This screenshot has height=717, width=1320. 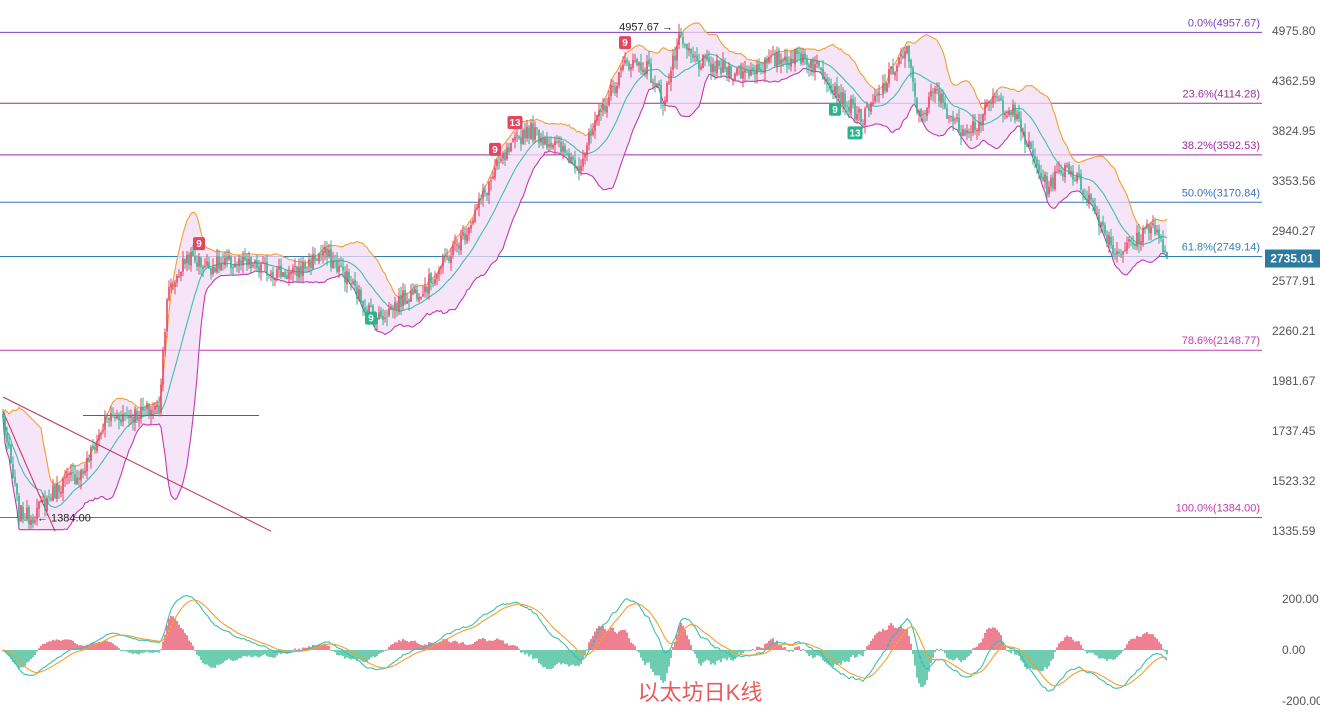 What do you see at coordinates (137, 464) in the screenshot?
I see `trendline` at bounding box center [137, 464].